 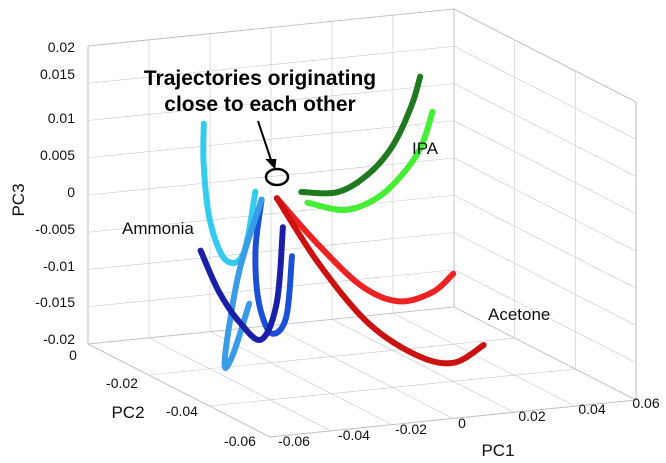 What do you see at coordinates (645, 403) in the screenshot?
I see `x-tick-label: 0.06` at bounding box center [645, 403].